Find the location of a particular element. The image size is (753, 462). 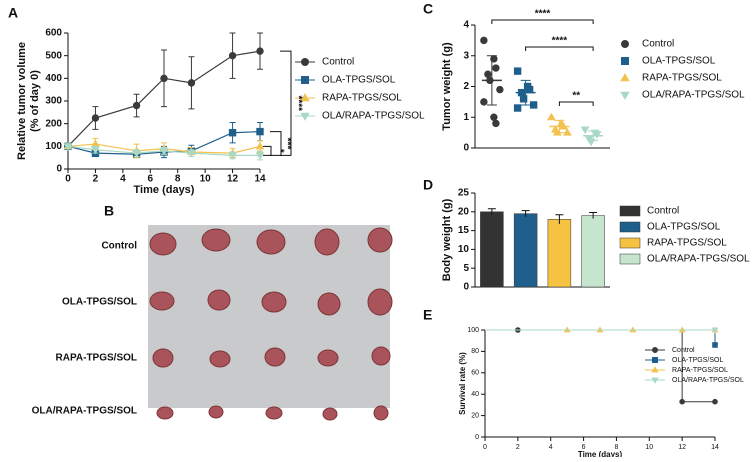

photo-background is located at coordinates (269, 316).